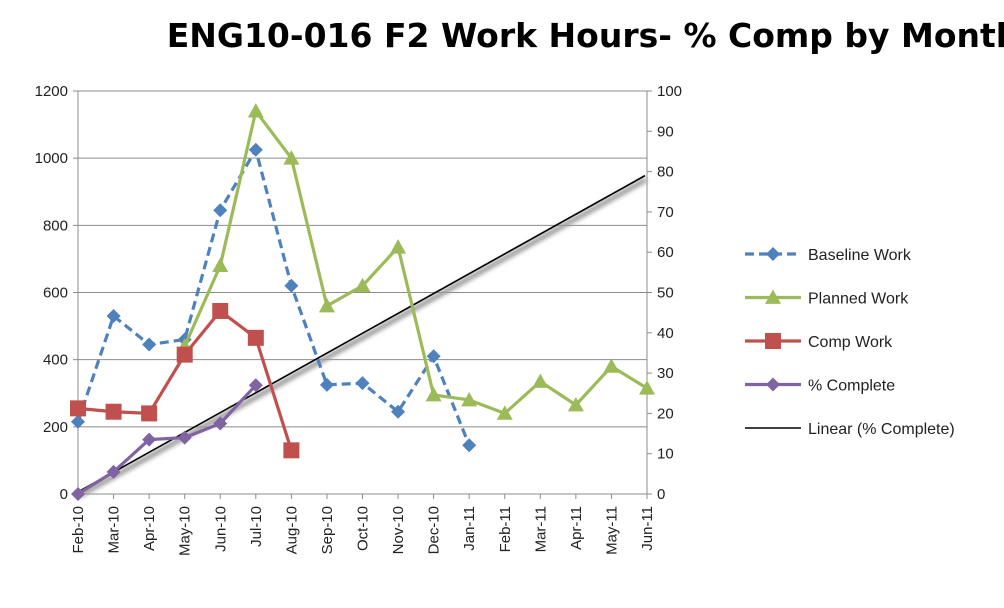  What do you see at coordinates (398, 530) in the screenshot?
I see `x-tick-label: Nov-10` at bounding box center [398, 530].